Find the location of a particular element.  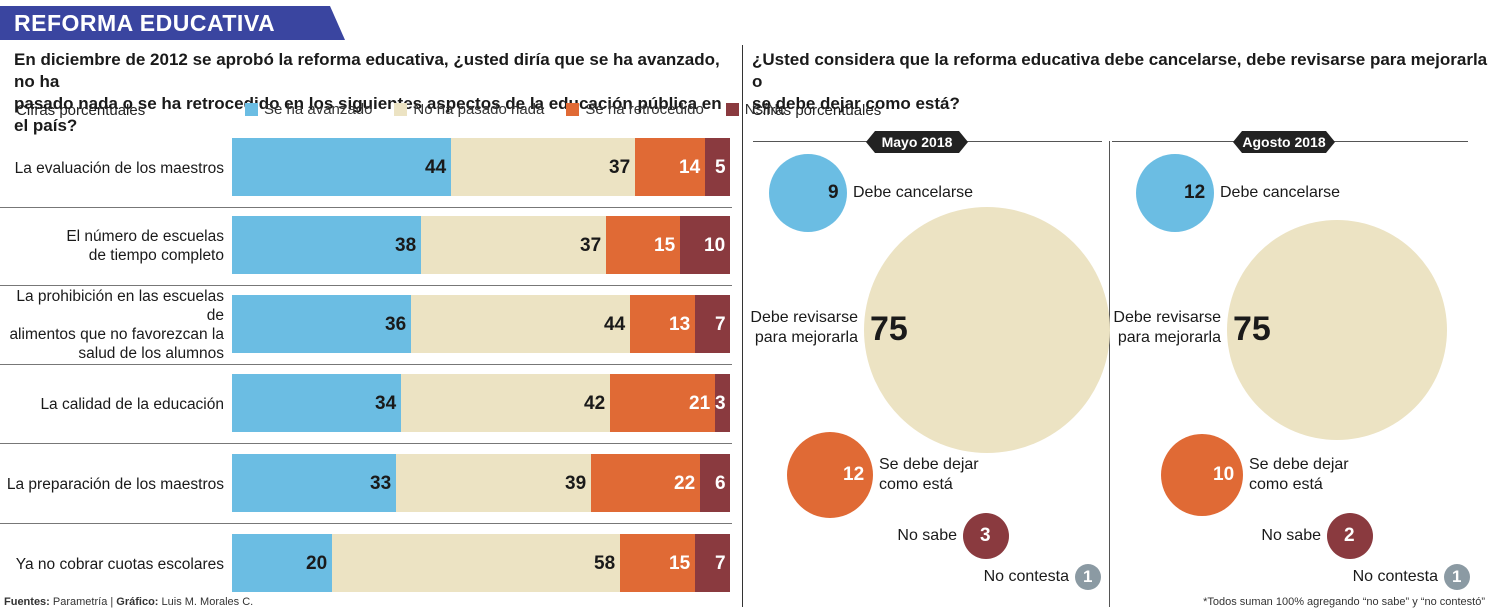

bar-value-label-nada: 44 is located at coordinates (615, 324).